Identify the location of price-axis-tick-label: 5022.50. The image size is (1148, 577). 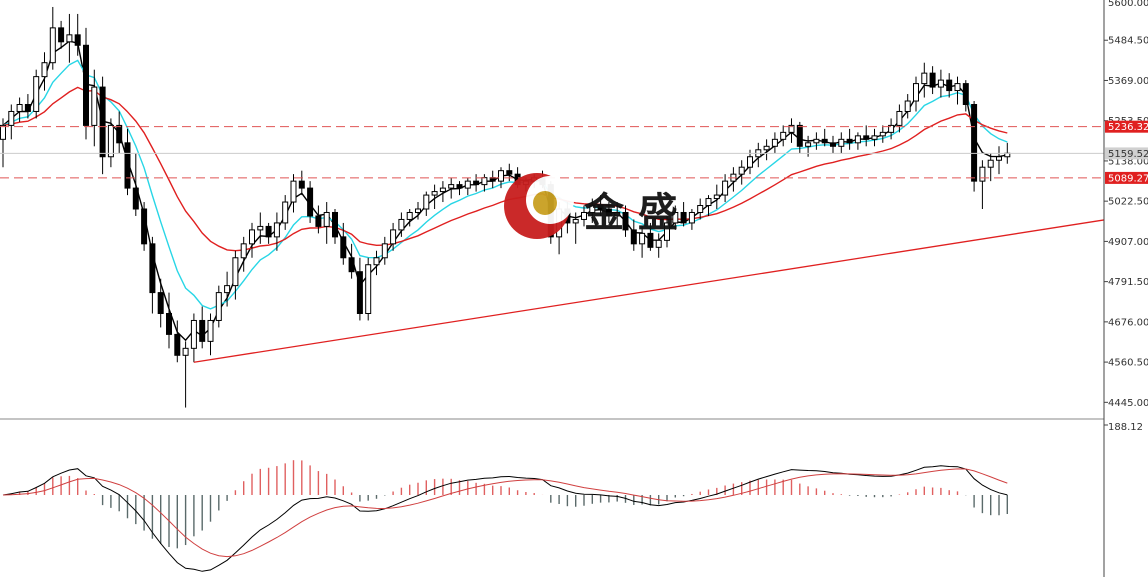
(1128, 202).